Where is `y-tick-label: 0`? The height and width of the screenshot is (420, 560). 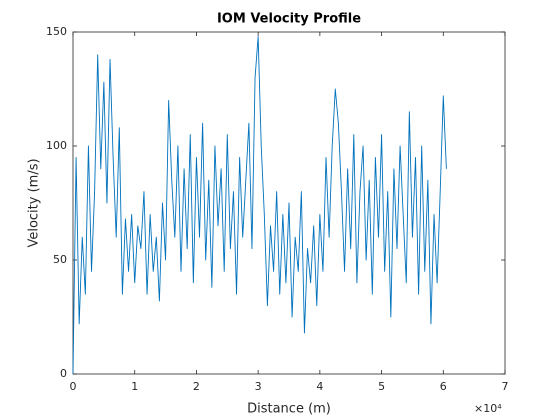 y-tick-label: 0 is located at coordinates (63, 373).